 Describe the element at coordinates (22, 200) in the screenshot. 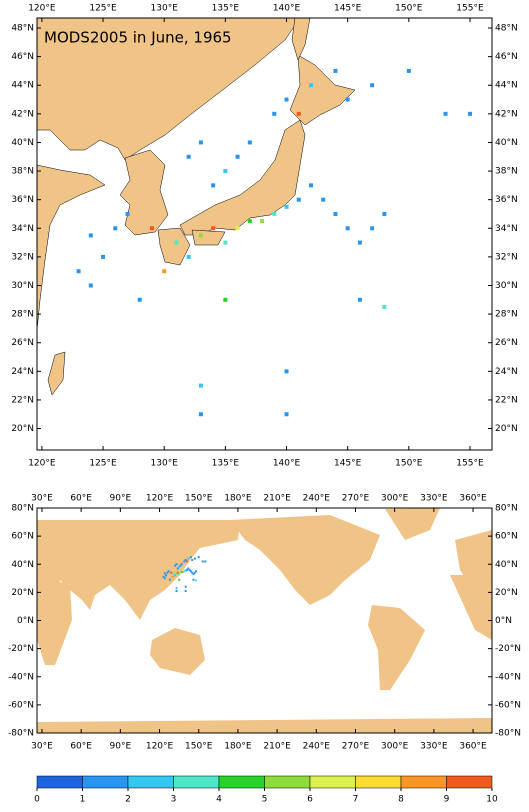

I see `lat-tick-label: 36°N` at that location.